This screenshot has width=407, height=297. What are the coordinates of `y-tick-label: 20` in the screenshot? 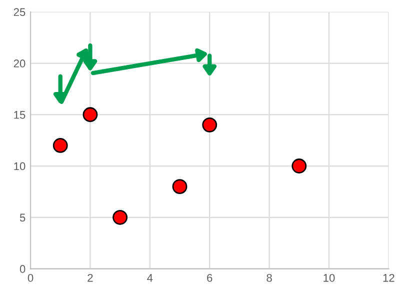 It's located at (20, 64).